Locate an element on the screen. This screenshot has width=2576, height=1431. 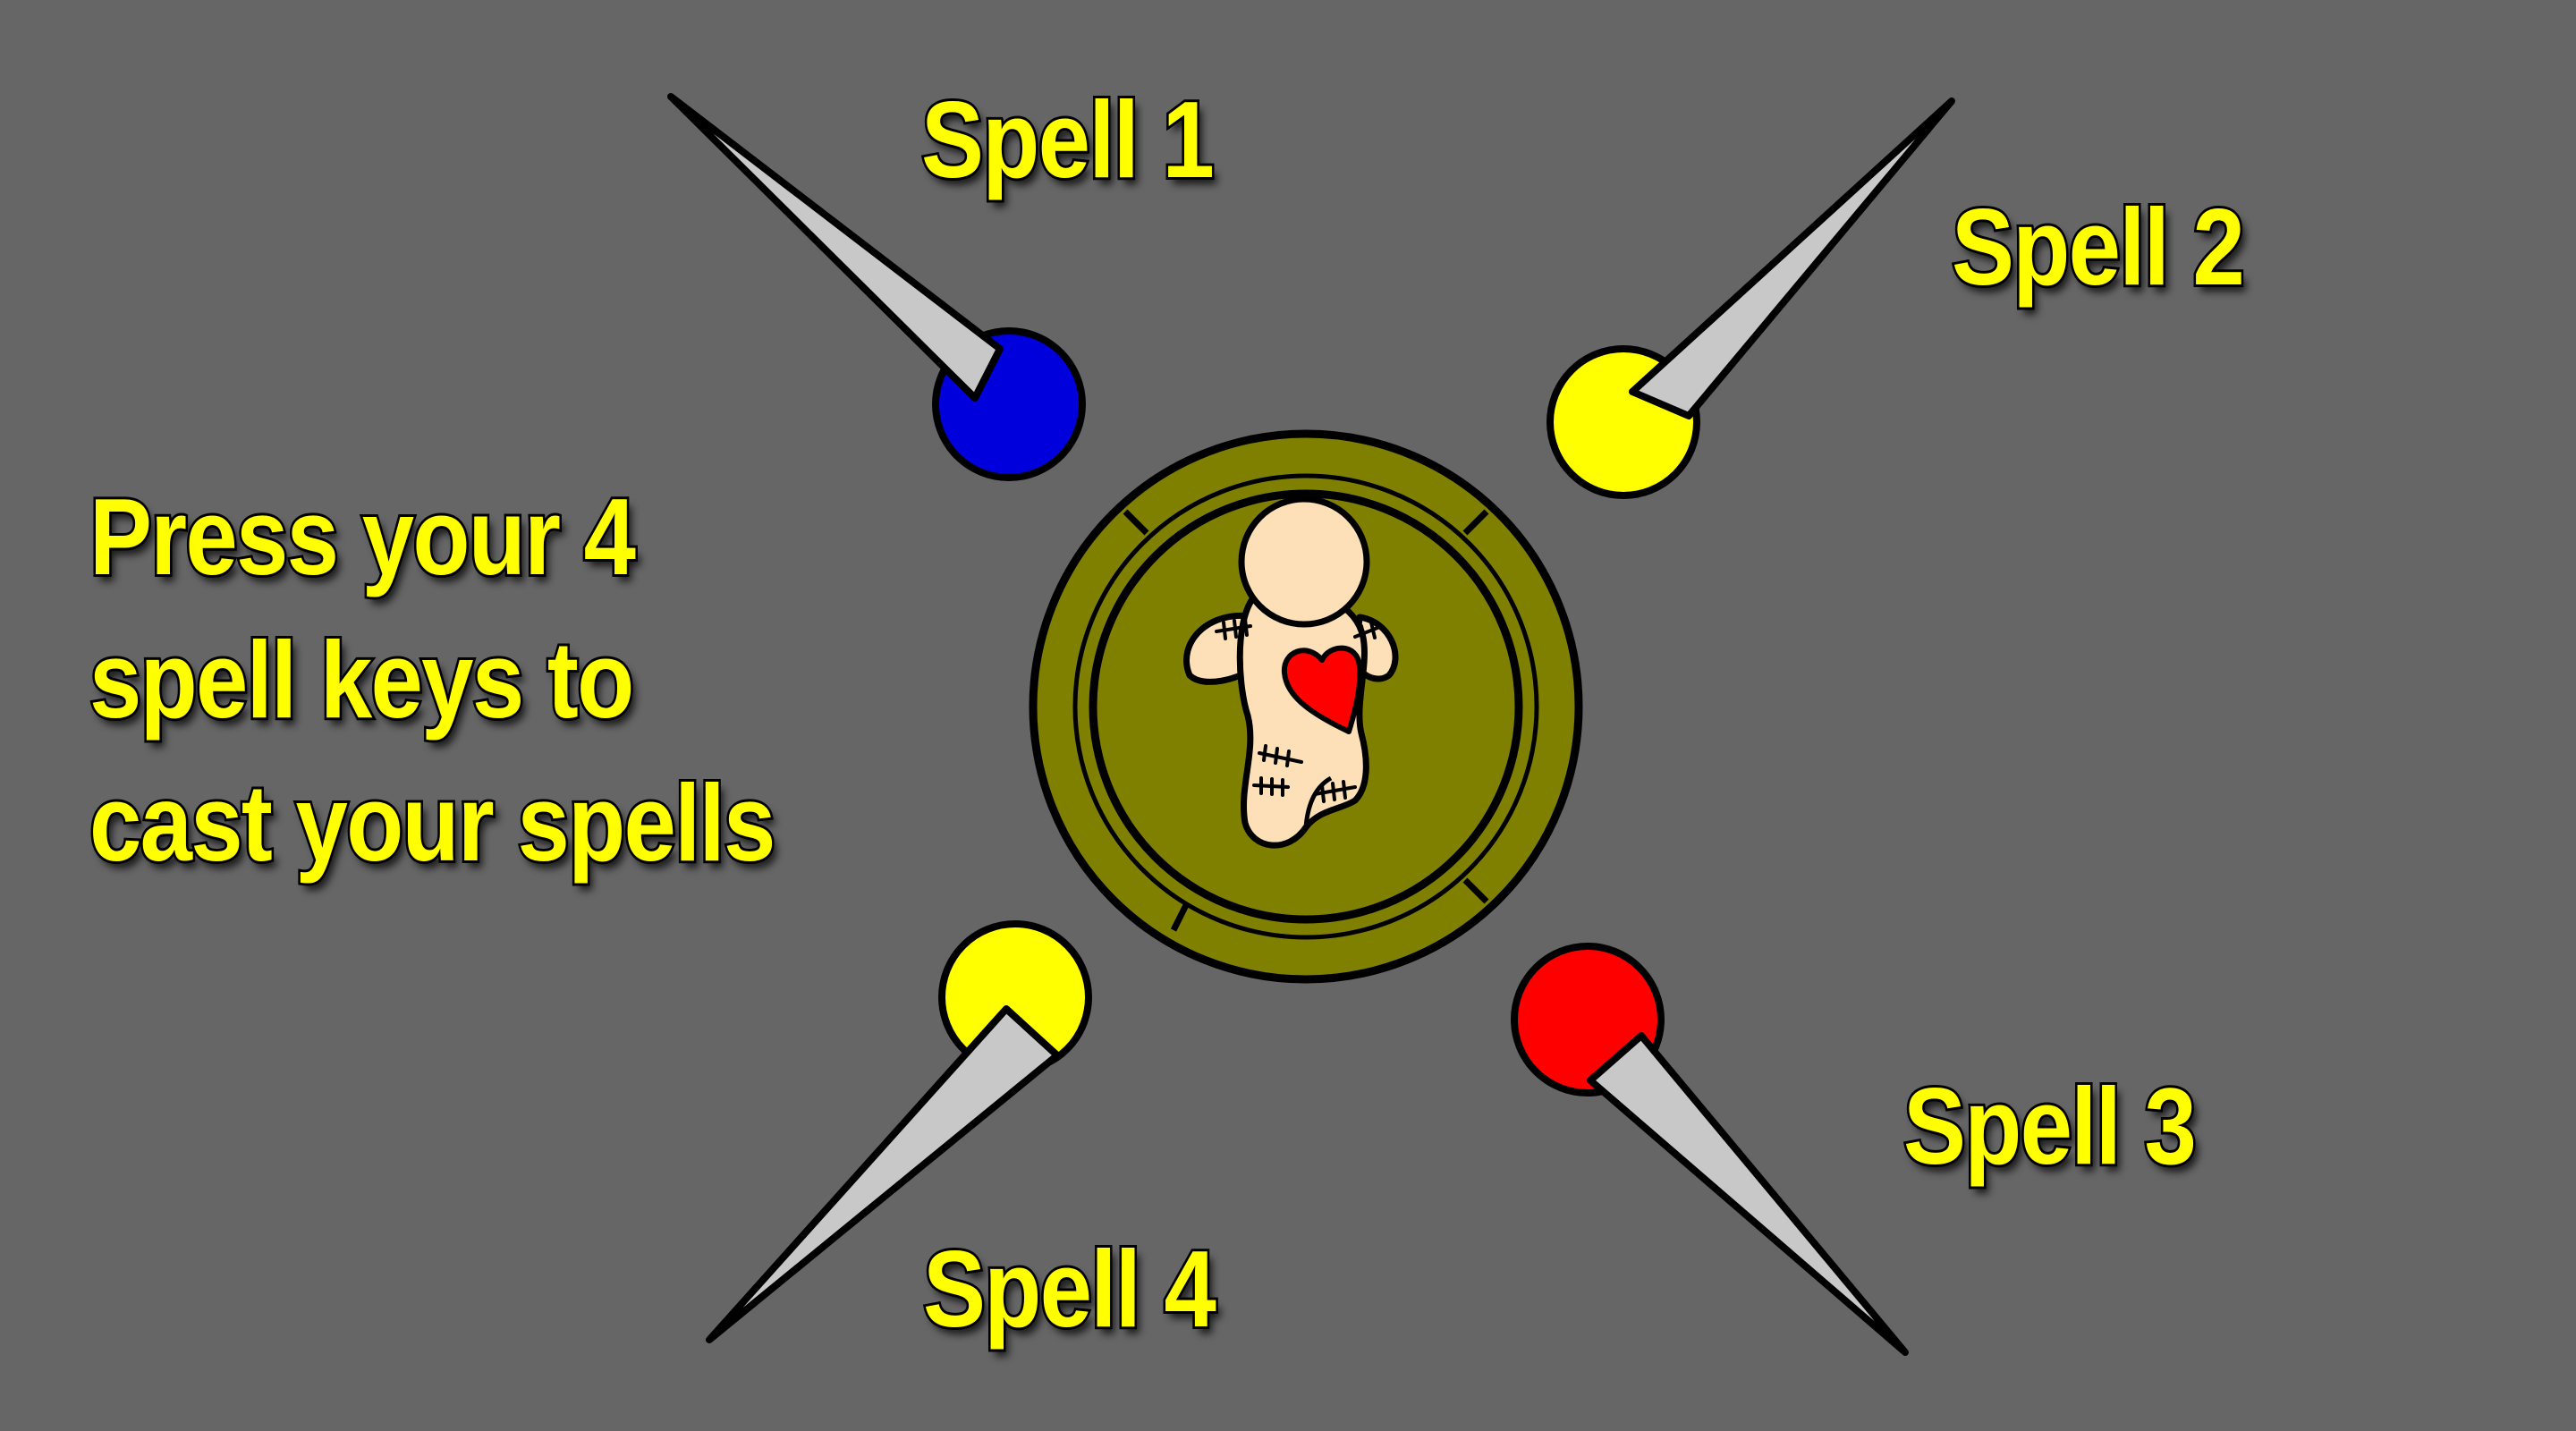
spell-4-label: Spell 4 is located at coordinates (1069, 1289).